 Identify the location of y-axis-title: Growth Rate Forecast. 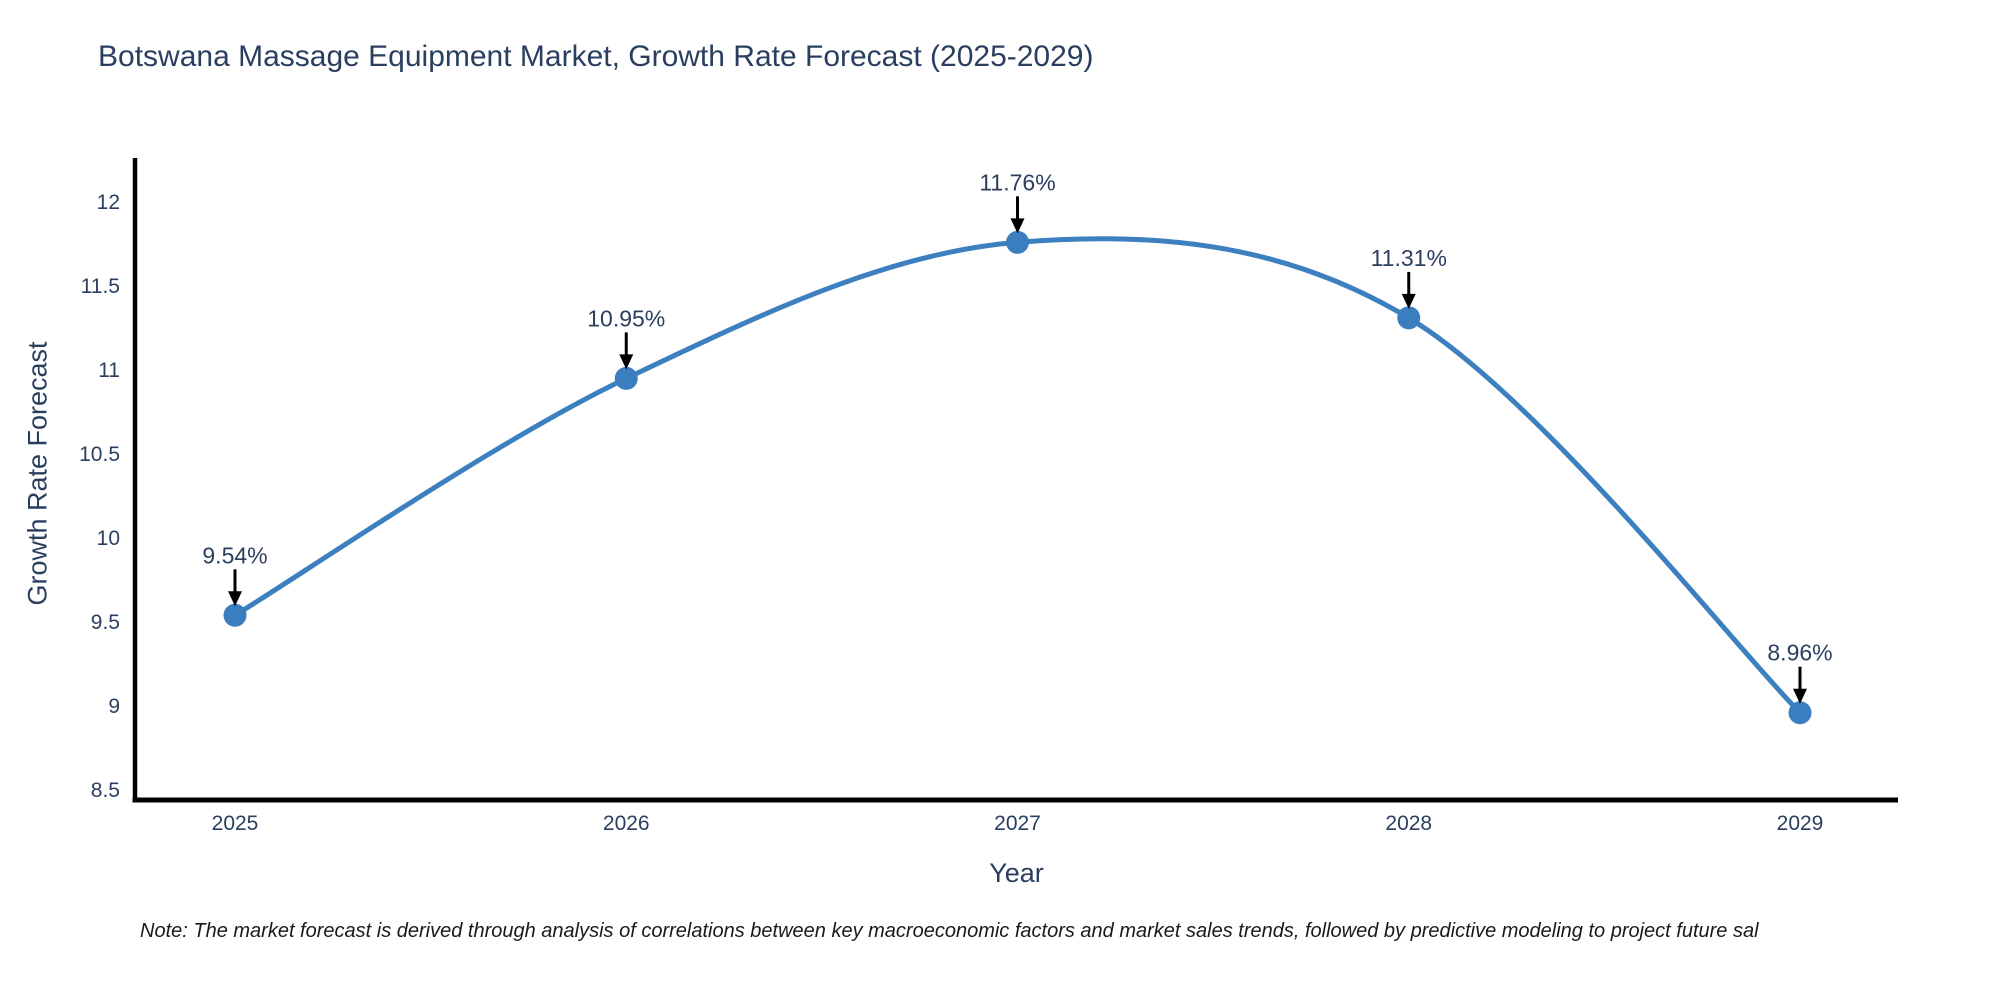
(37, 473).